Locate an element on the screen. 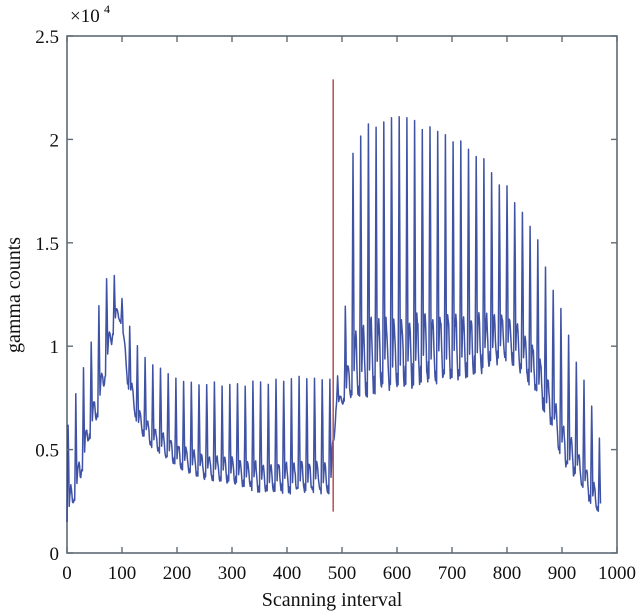 The width and height of the screenshot is (640, 615). x-tick-label: 900 is located at coordinates (562, 573).